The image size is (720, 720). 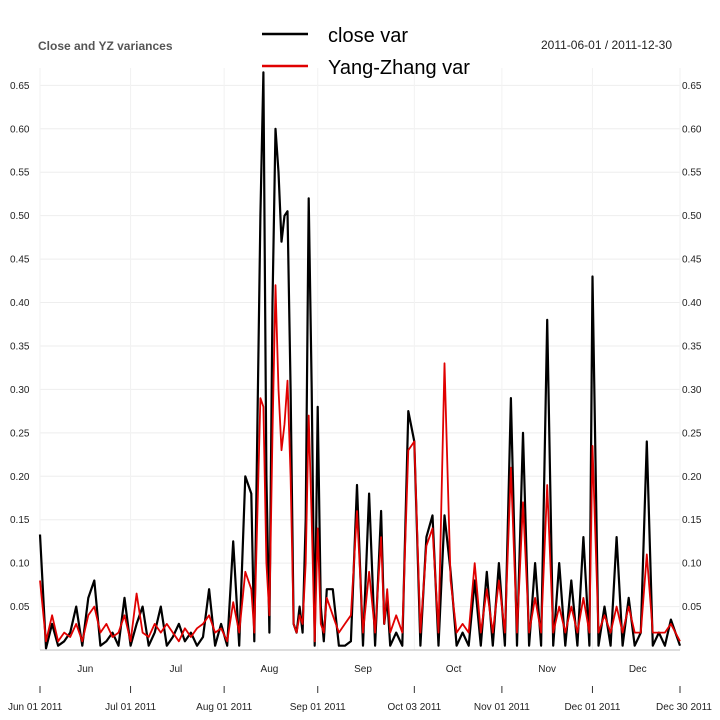 I want to click on y-tick-label-left: 0.10, so click(x=20, y=564).